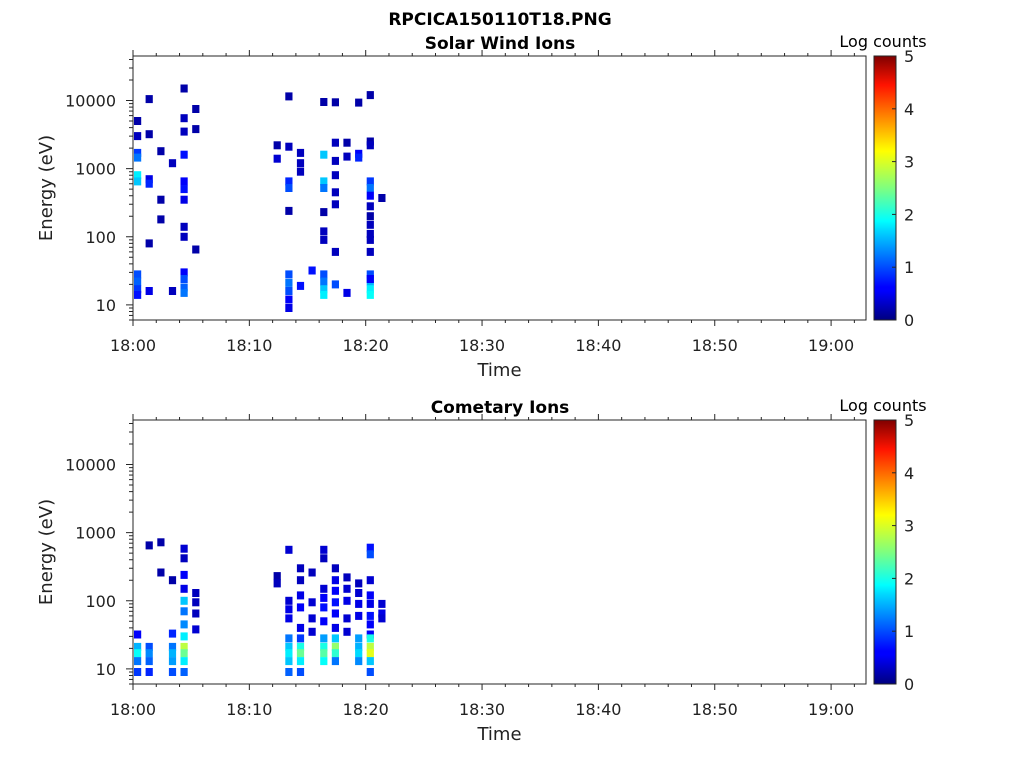 The height and width of the screenshot is (768, 1024). I want to click on x-tick-label: 18:40, so click(598, 345).